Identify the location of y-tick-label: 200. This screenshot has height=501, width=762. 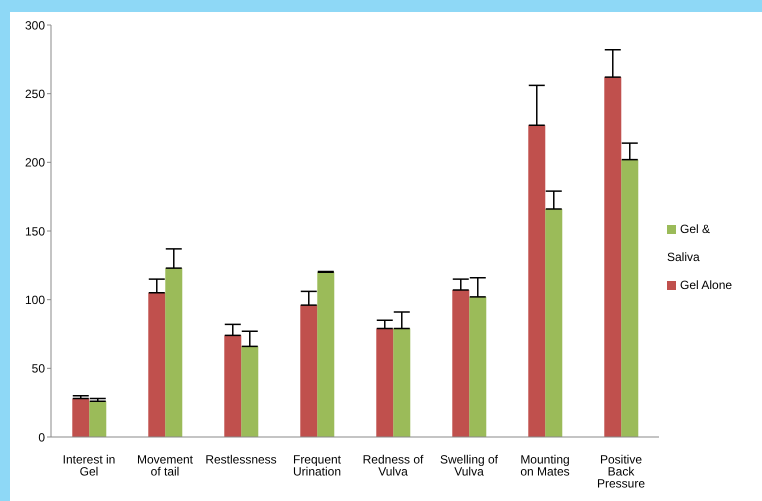
(35, 163).